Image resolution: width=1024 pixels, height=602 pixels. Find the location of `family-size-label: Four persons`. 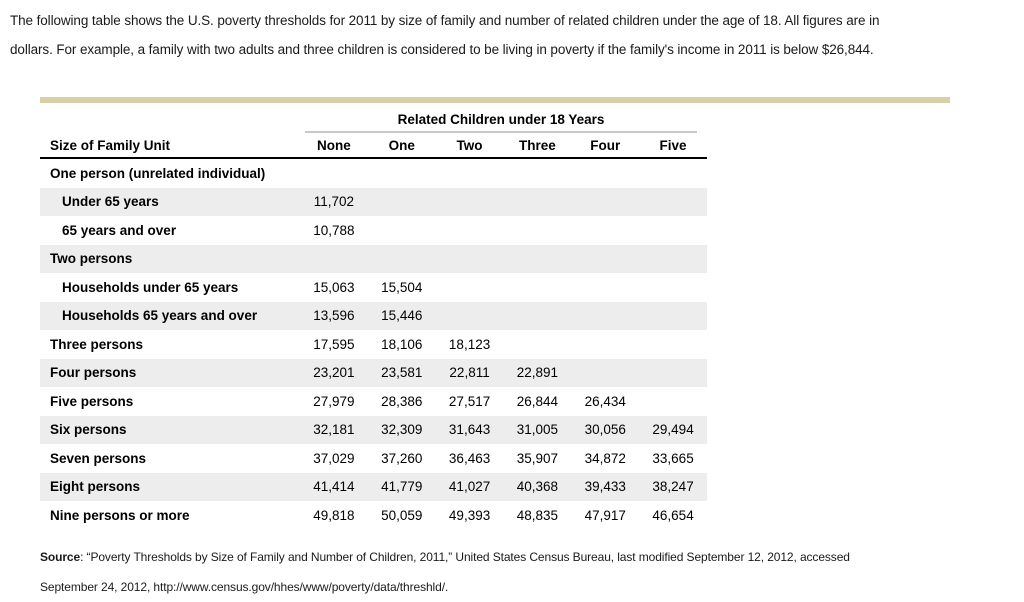

family-size-label: Four persons is located at coordinates (93, 373).